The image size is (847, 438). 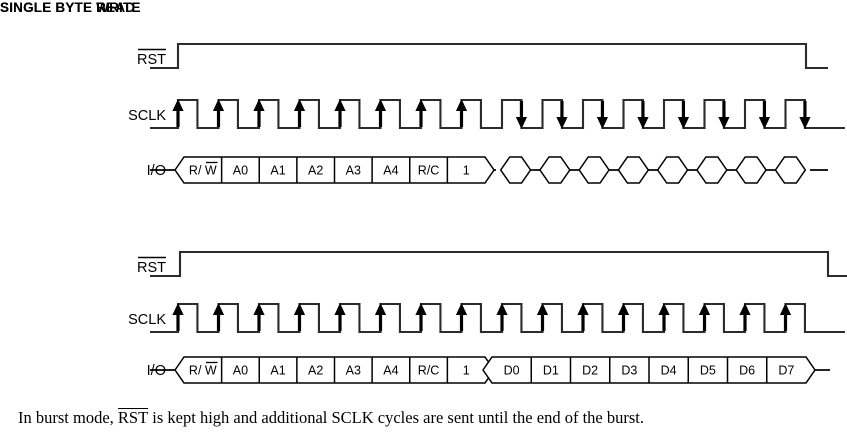 I want to click on io-command-cell-label-write-5: A4, so click(x=390, y=371).